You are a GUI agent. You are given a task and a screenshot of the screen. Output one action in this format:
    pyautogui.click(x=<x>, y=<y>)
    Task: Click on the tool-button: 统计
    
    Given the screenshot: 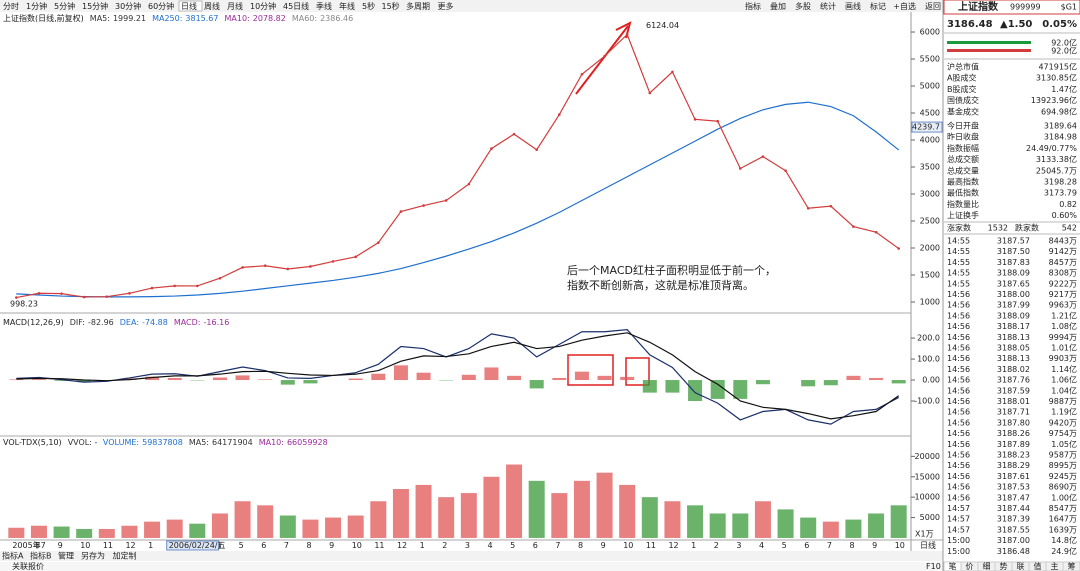 What is the action you would take?
    pyautogui.click(x=828, y=6)
    